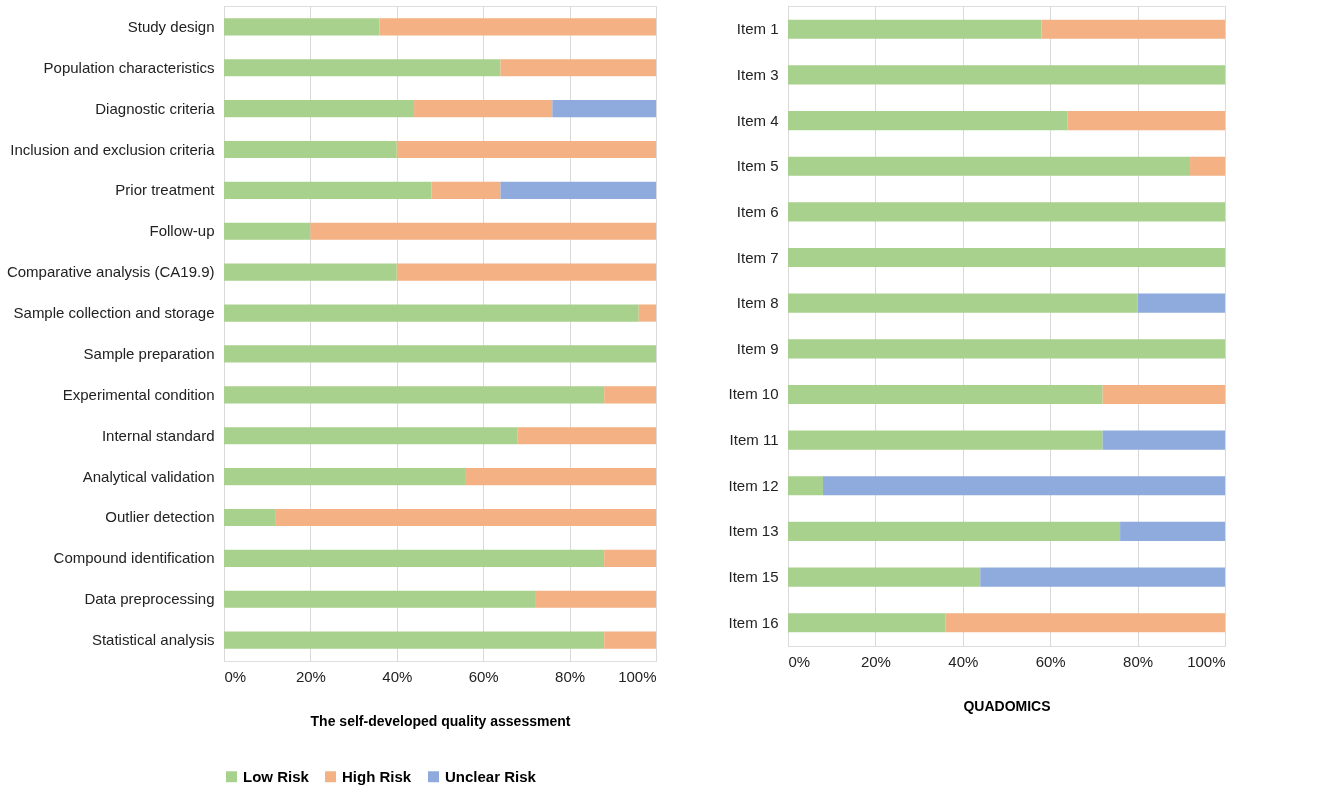 Image resolution: width=1320 pixels, height=812 pixels. What do you see at coordinates (440, 720) in the screenshot?
I see `x-axis-title: The self-developed quality assessment` at bounding box center [440, 720].